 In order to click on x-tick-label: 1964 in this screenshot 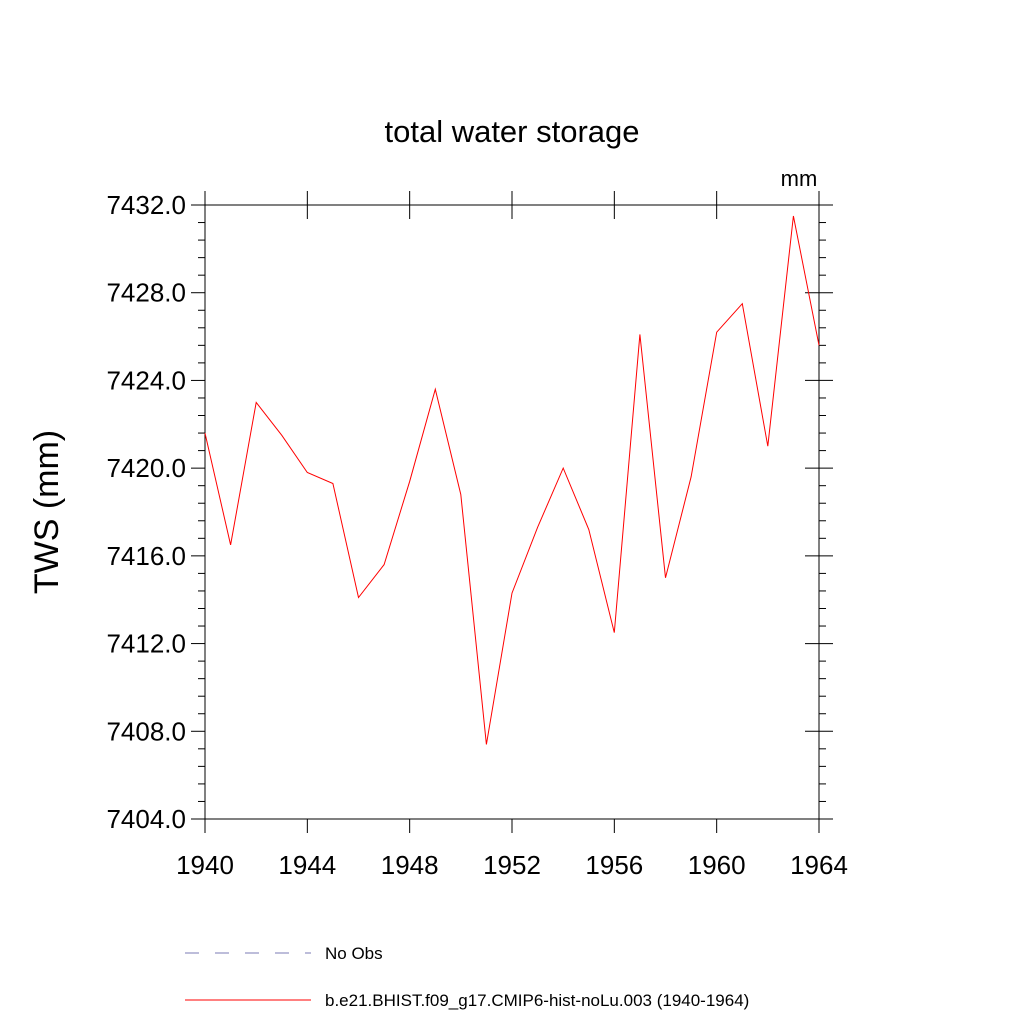, I will do `click(819, 865)`.